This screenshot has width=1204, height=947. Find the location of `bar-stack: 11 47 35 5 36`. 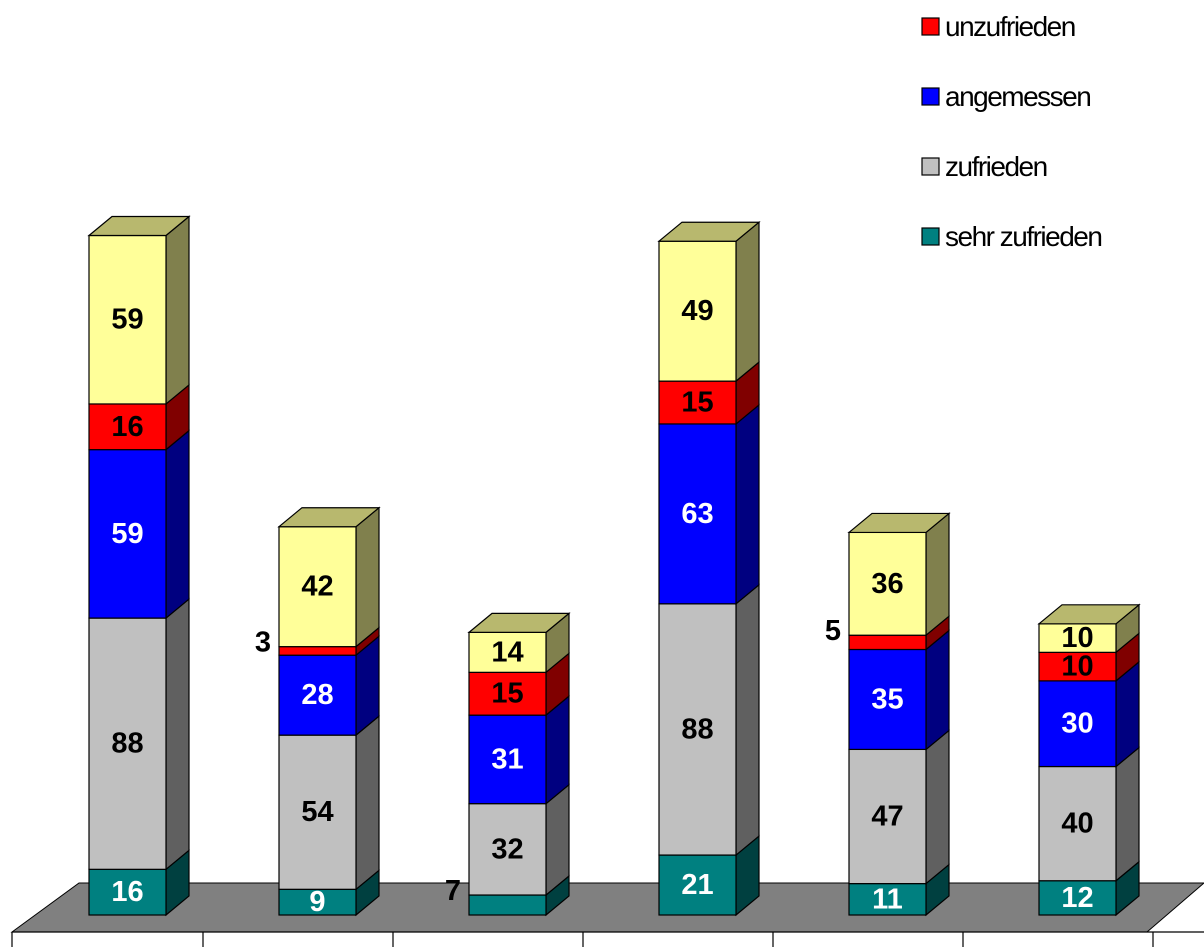

bar-stack: 11 47 35 5 36 is located at coordinates (888, 714).